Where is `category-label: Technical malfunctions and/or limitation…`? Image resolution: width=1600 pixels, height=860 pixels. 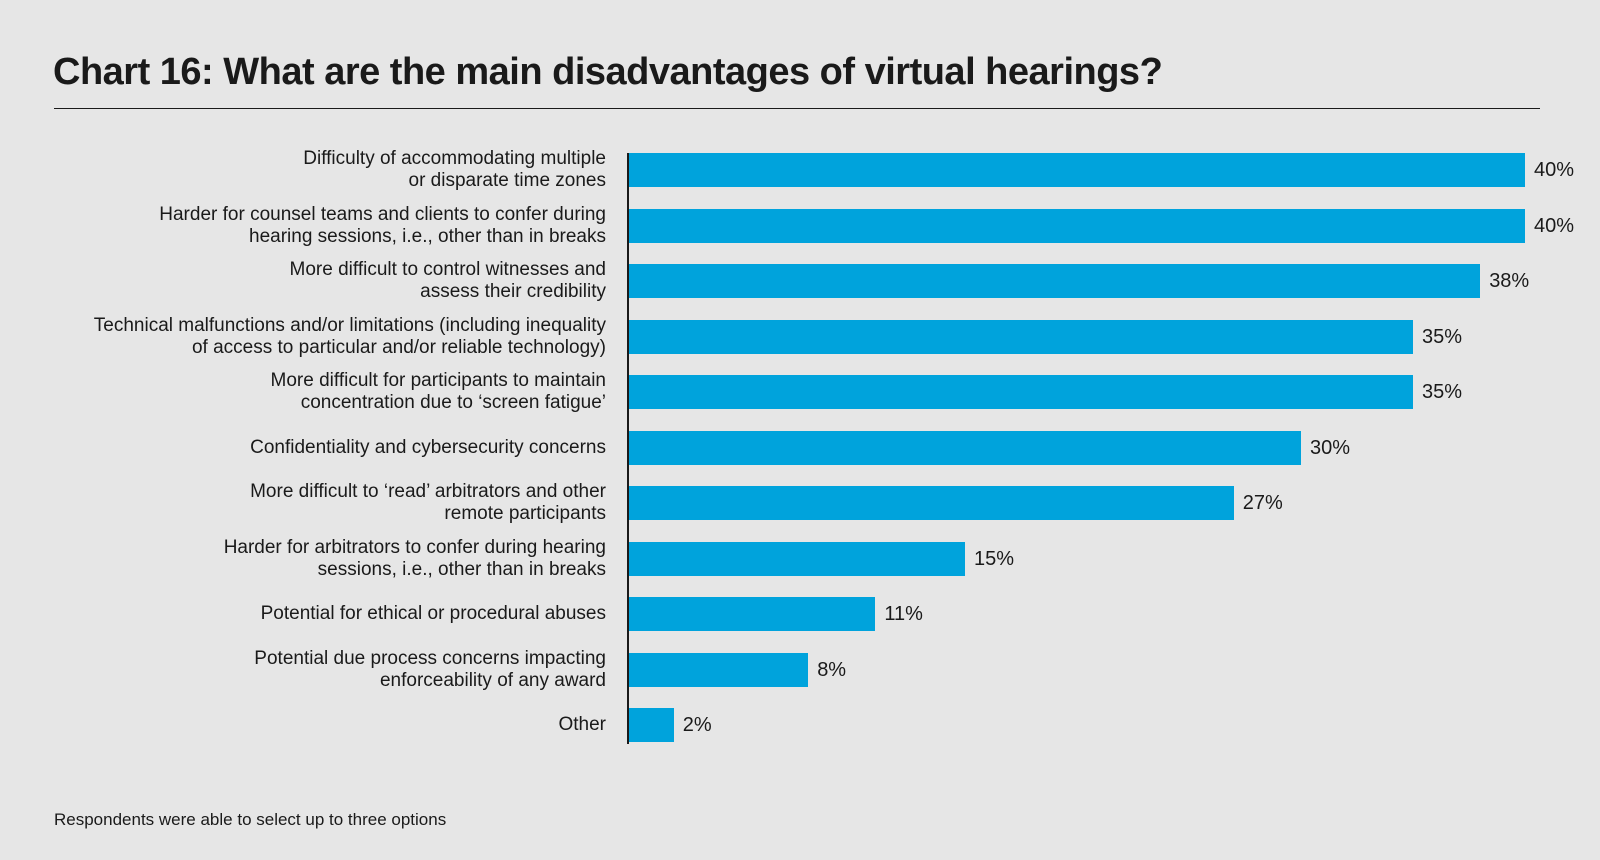
category-label: Technical malfunctions and/or limitation… is located at coordinates (349, 336).